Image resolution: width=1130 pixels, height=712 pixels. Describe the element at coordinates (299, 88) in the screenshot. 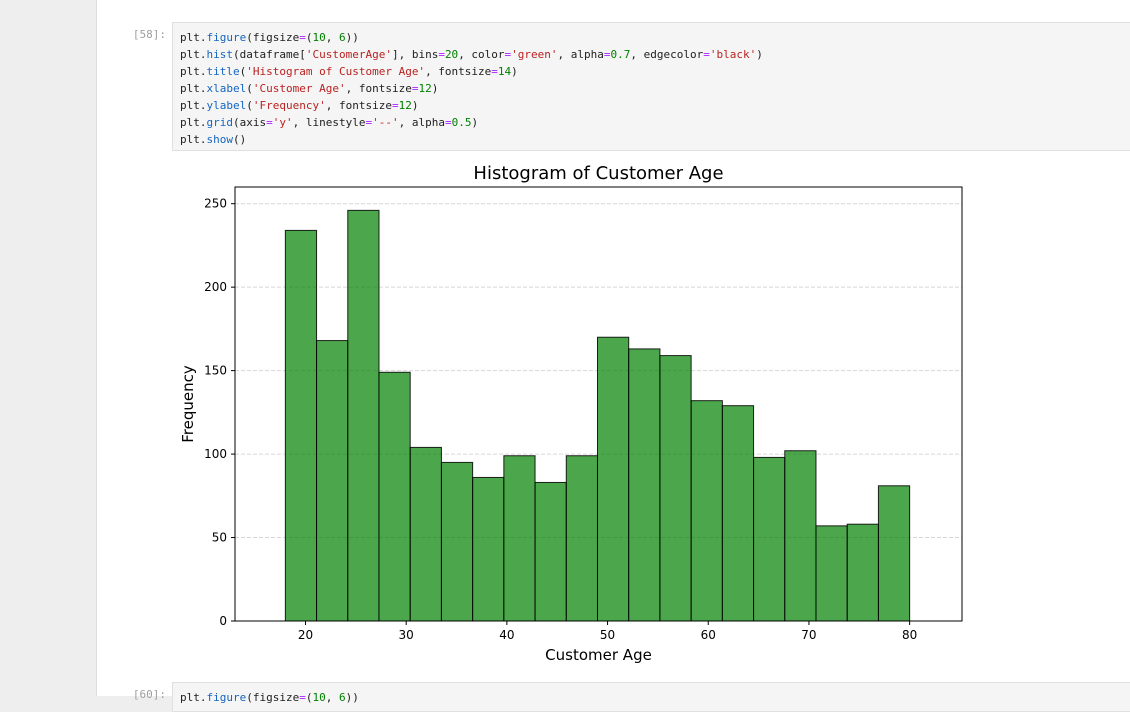

I see `code-token: 'Customer Age'` at that location.